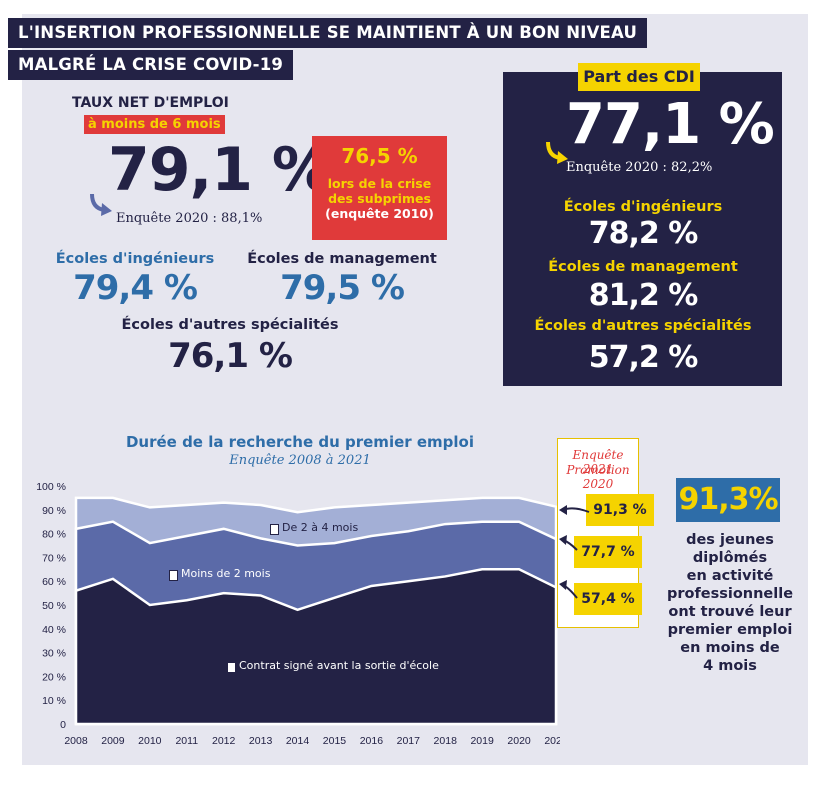 This screenshot has width=833, height=787. I want to click on pointer-arrows-icon, so click(574, 552).